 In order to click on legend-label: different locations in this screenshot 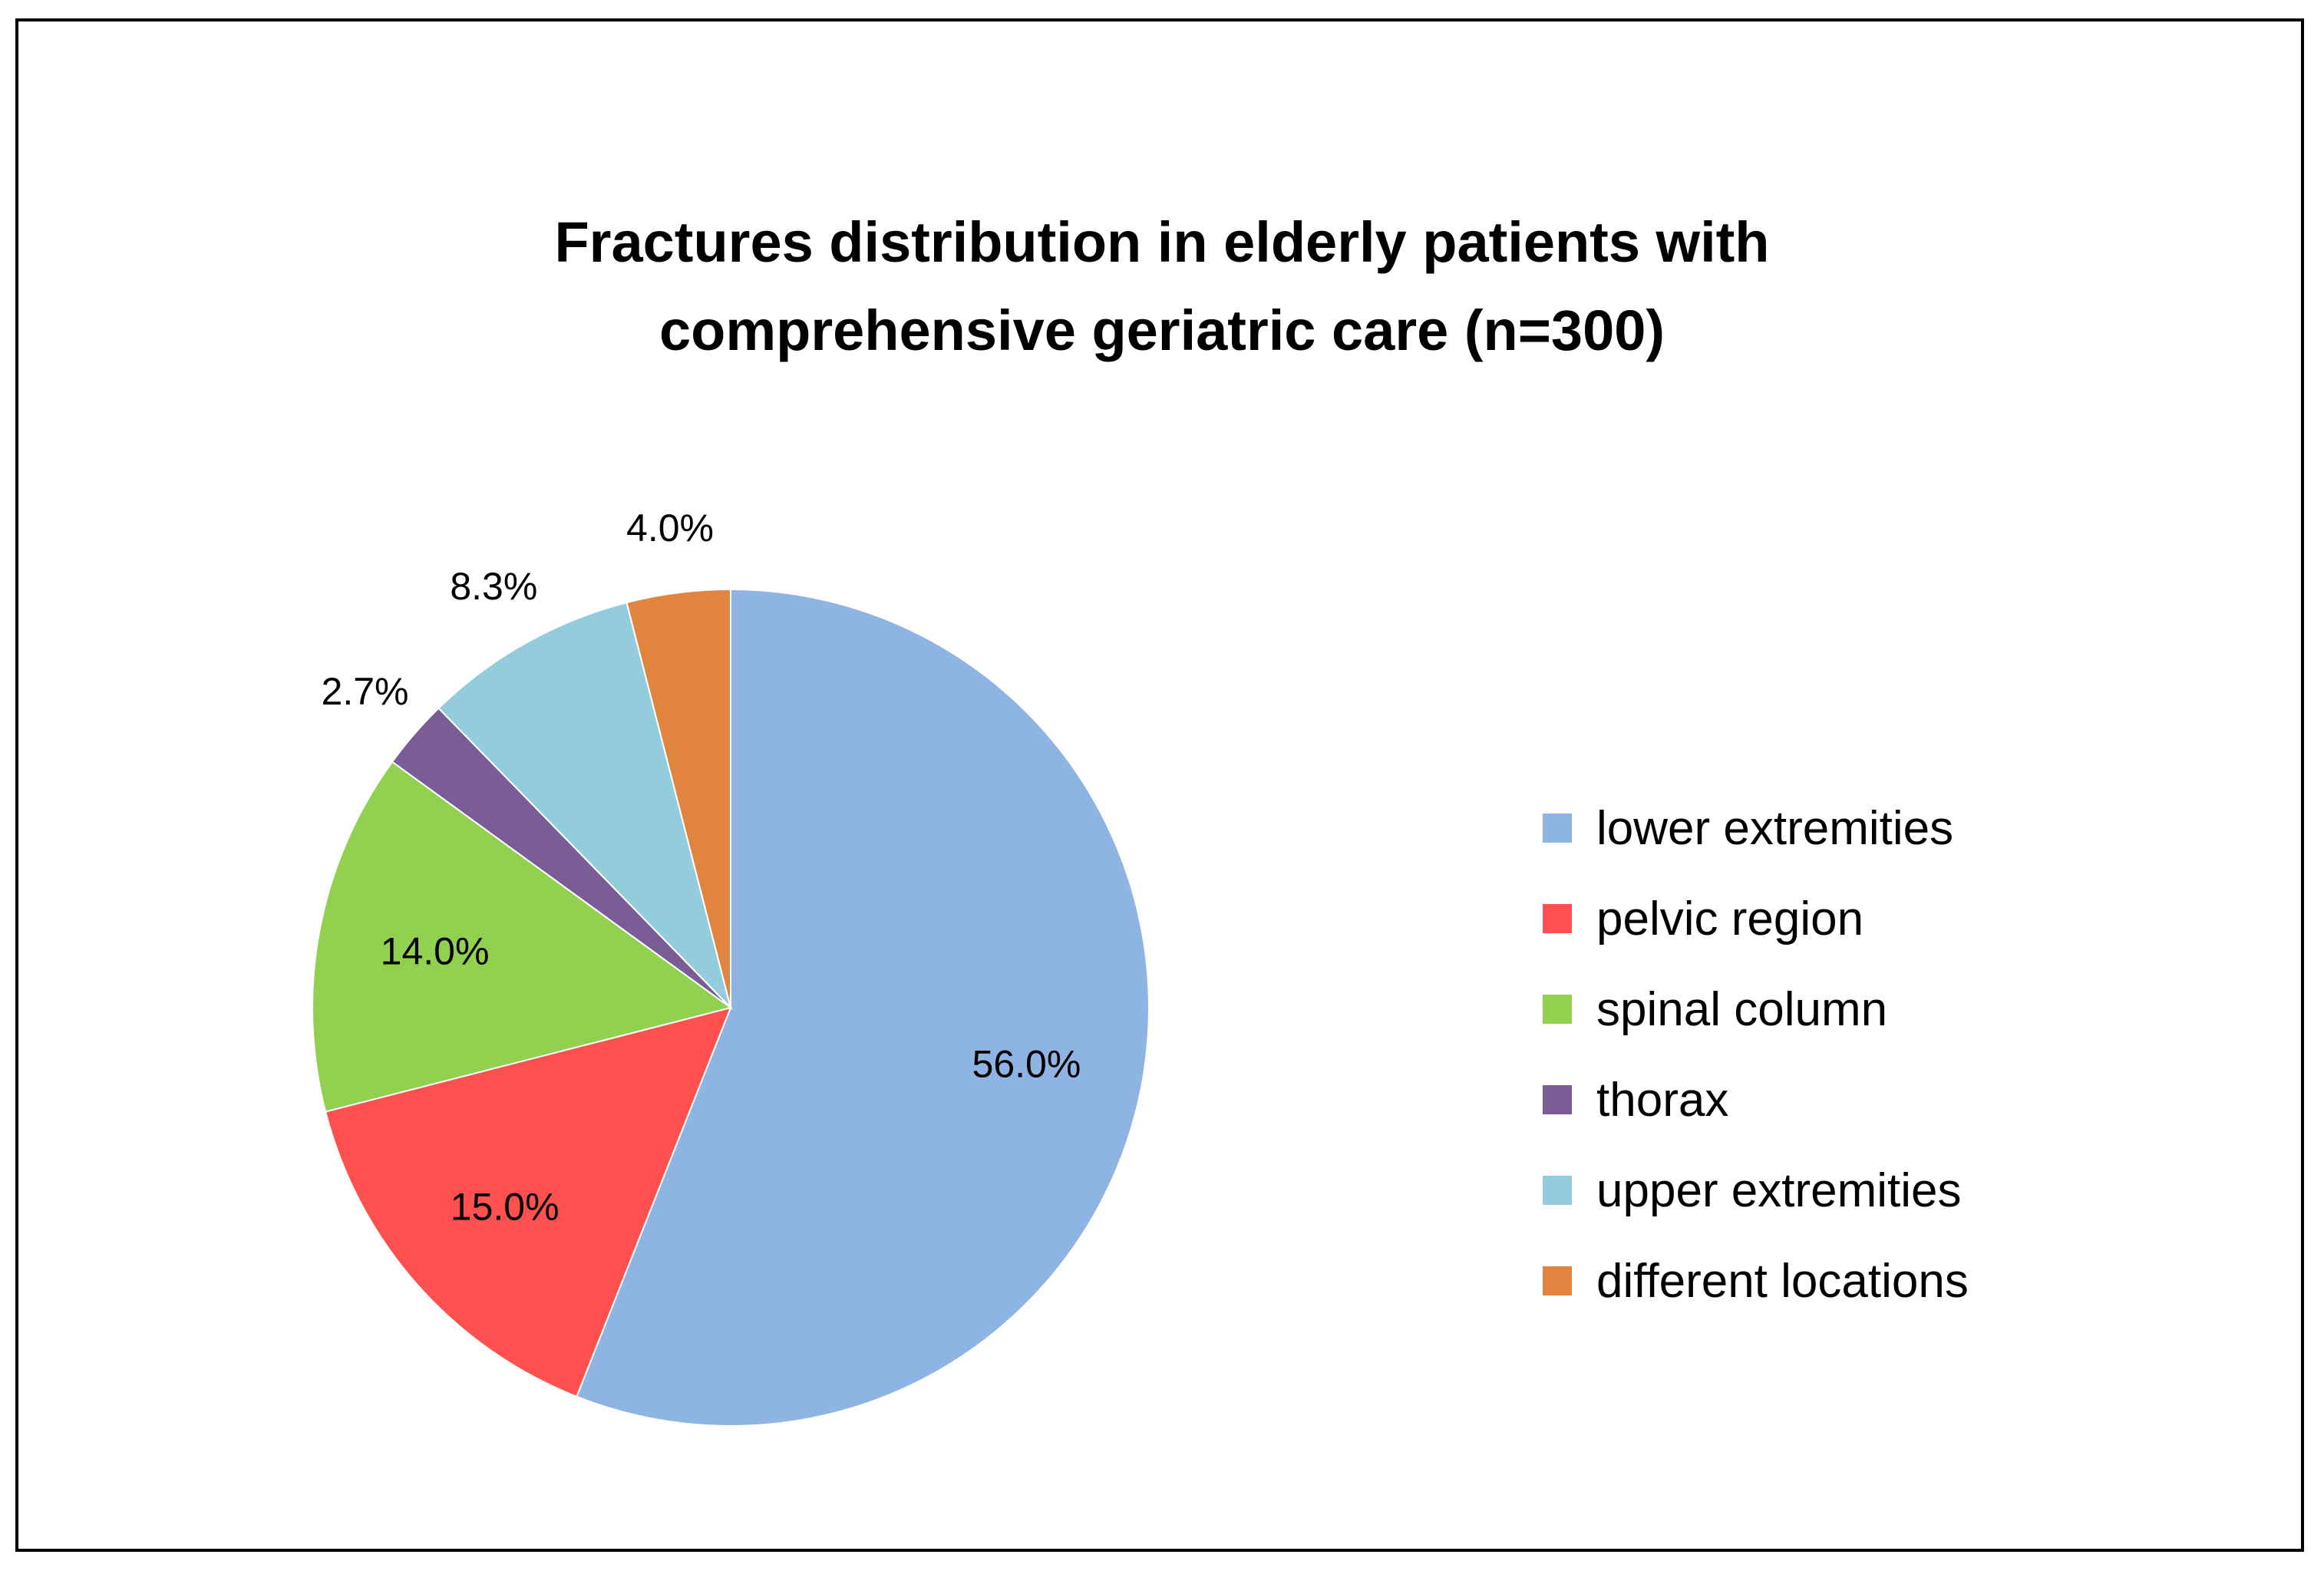, I will do `click(1783, 1281)`.